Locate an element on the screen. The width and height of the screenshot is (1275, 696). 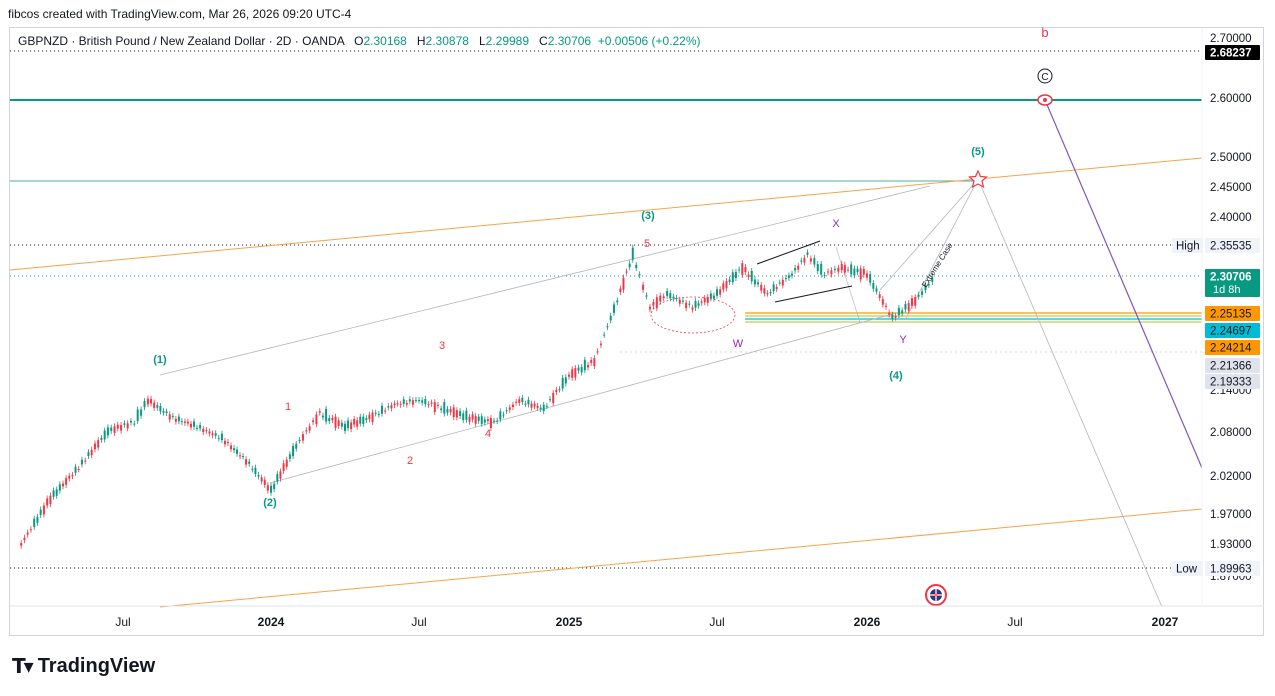
channel-lower-grey is located at coordinates (585, 397).